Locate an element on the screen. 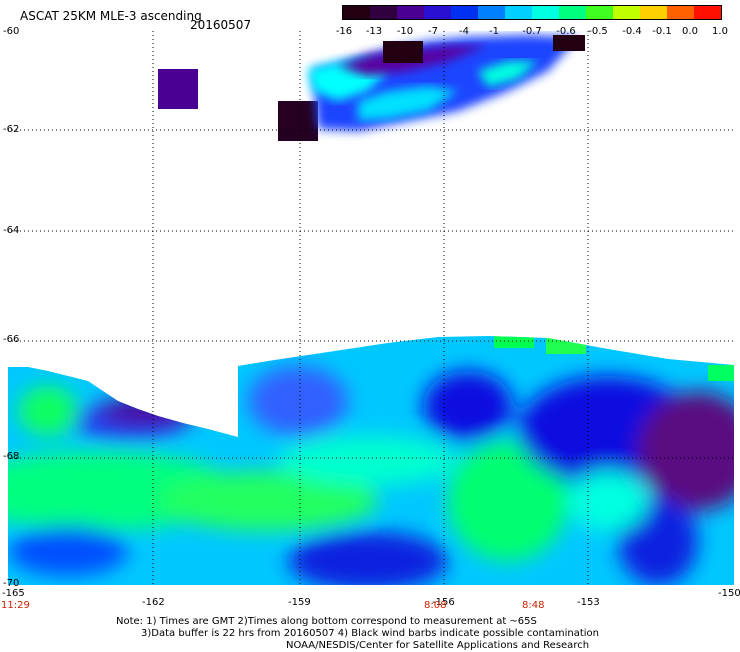 The image size is (740, 652). lat-label: -60 is located at coordinates (11, 31).